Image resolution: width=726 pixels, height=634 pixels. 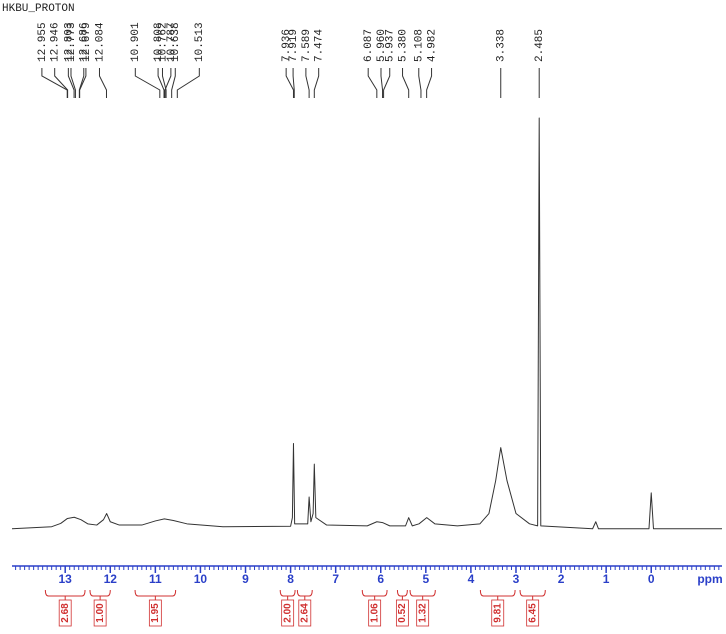 What do you see at coordinates (516, 579) in the screenshot?
I see `x-tick-label: 3` at bounding box center [516, 579].